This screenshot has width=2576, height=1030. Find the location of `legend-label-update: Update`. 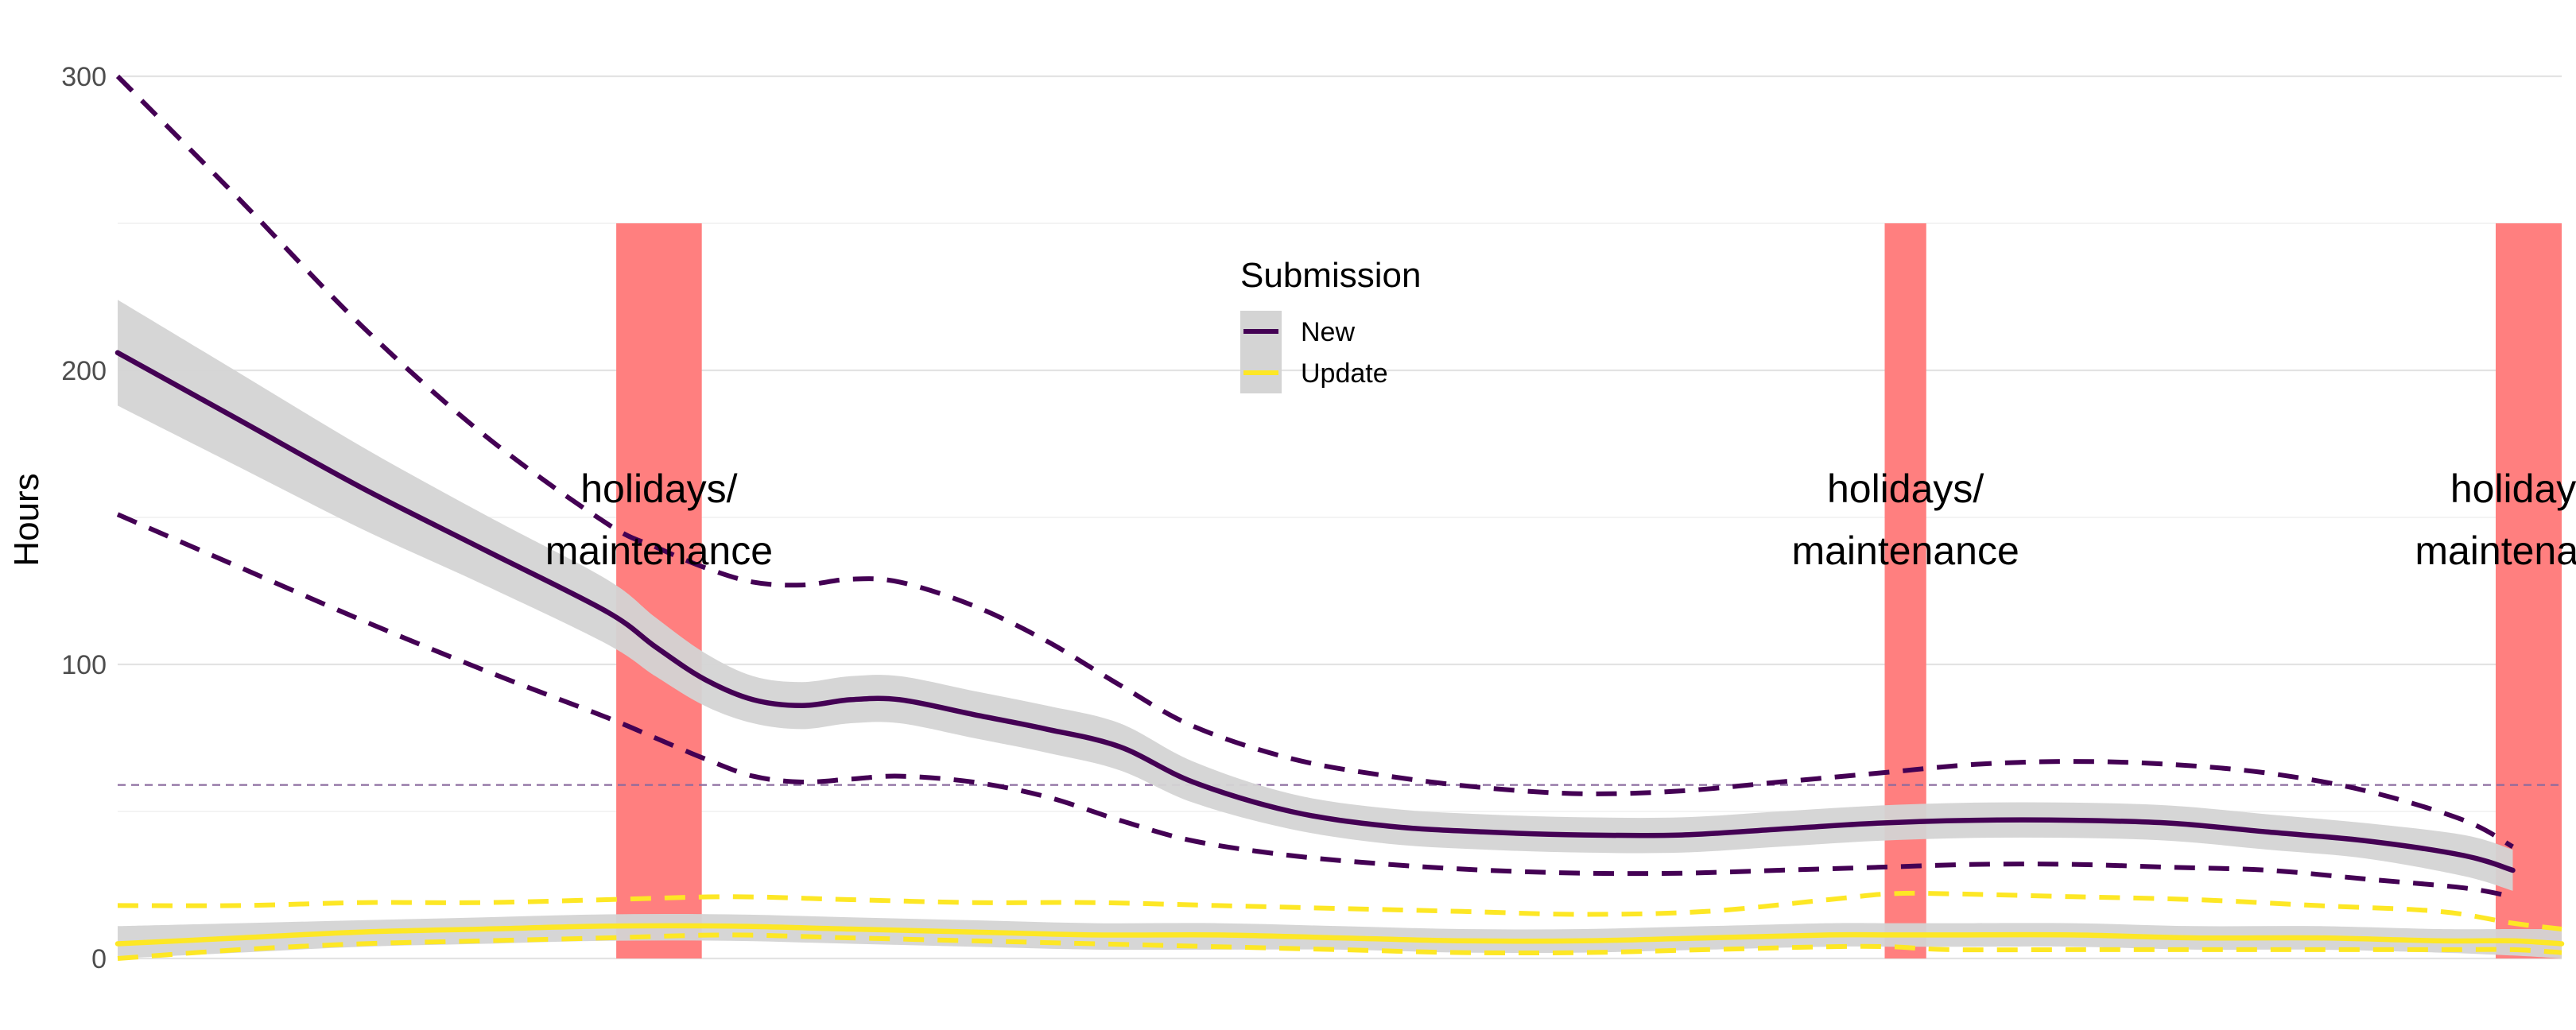

legend-label-update: Update is located at coordinates (1344, 373).